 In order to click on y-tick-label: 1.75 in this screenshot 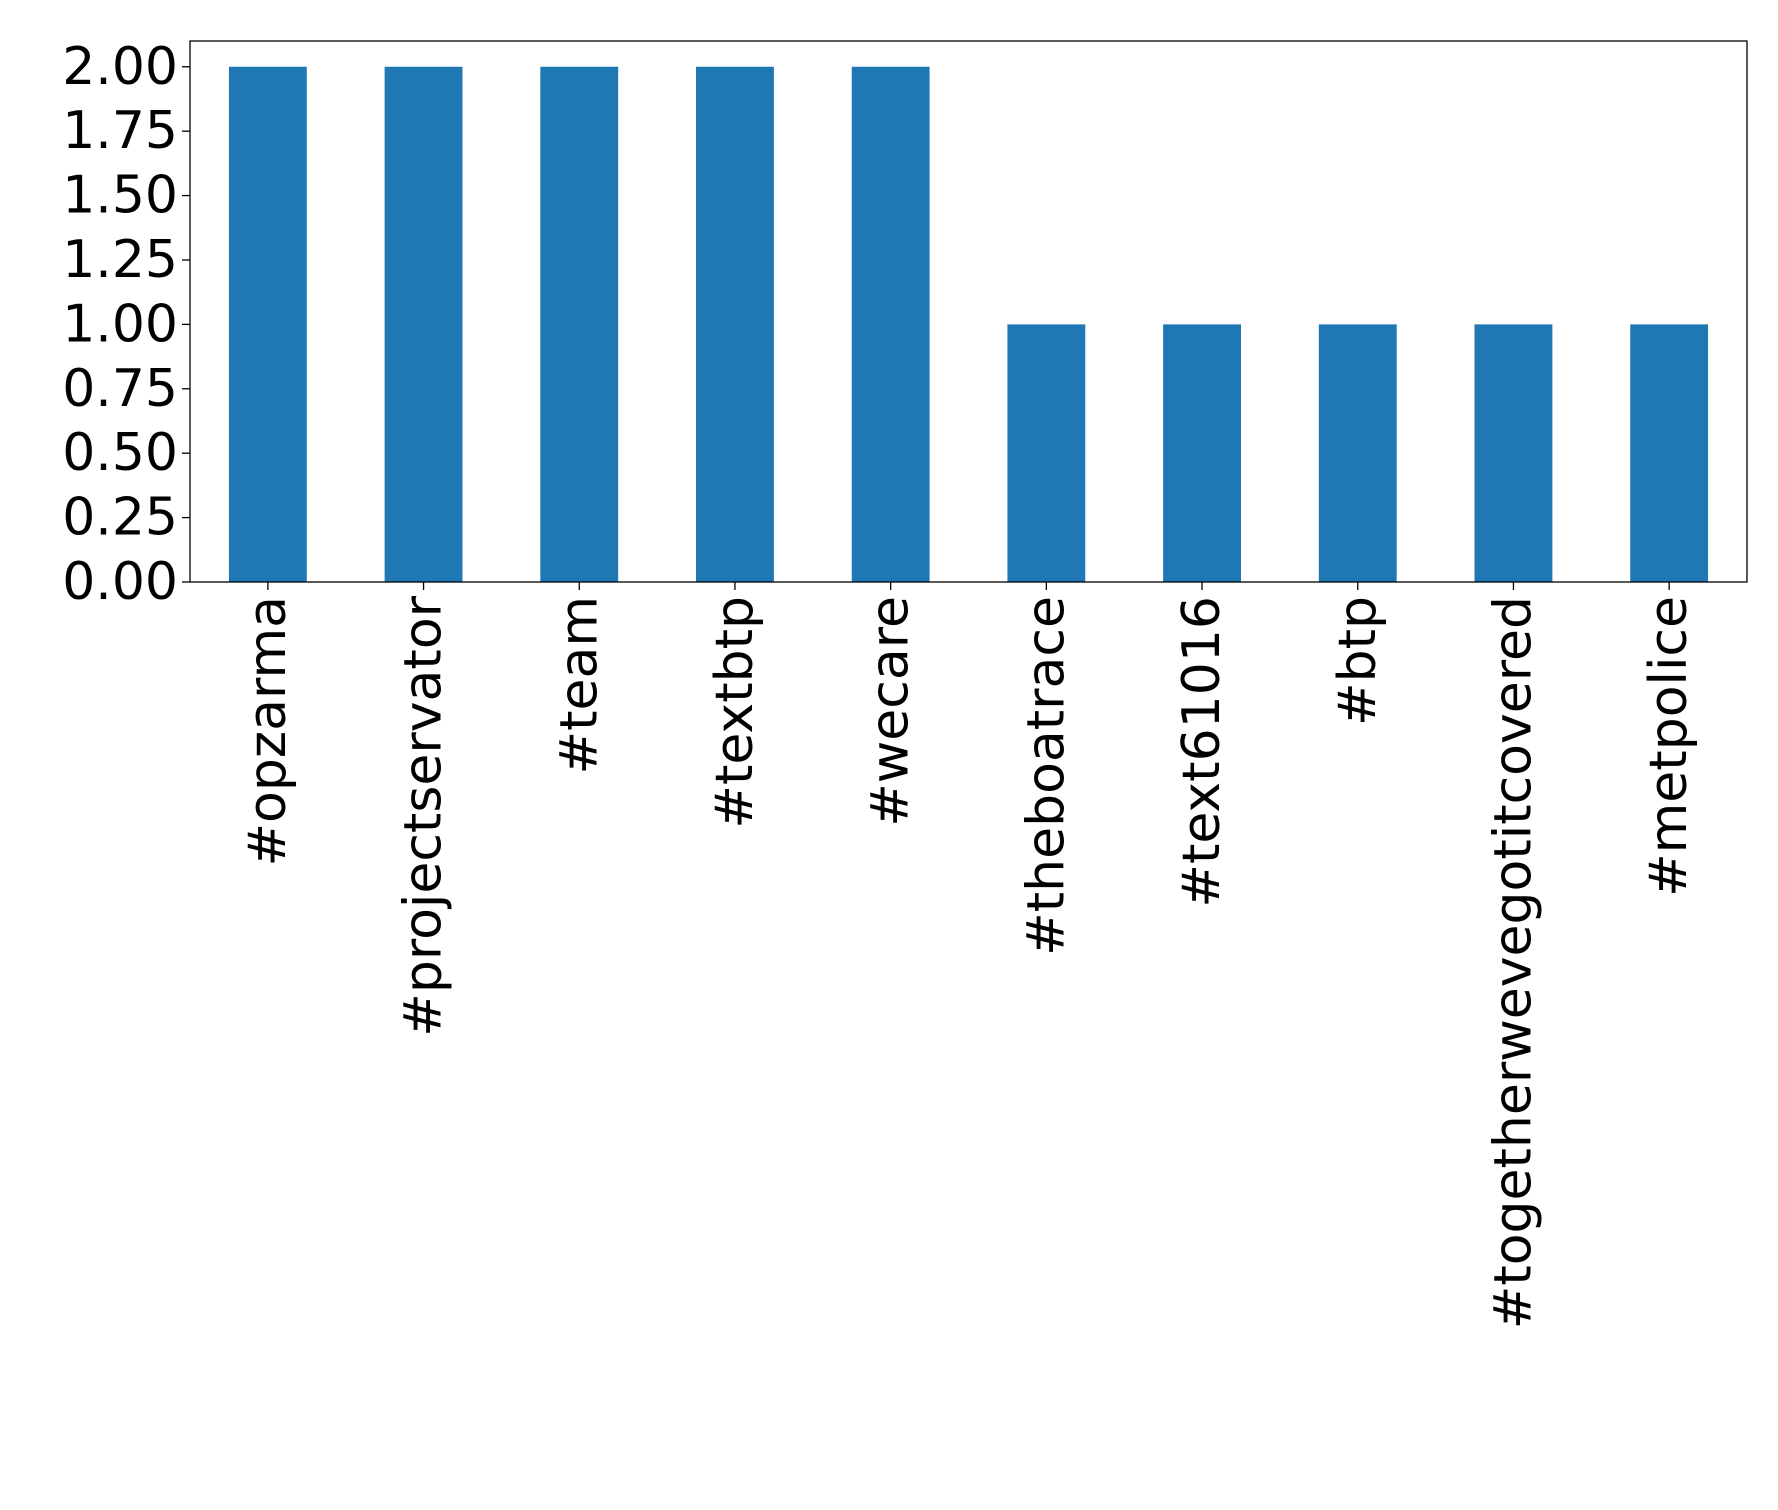, I will do `click(120, 131)`.